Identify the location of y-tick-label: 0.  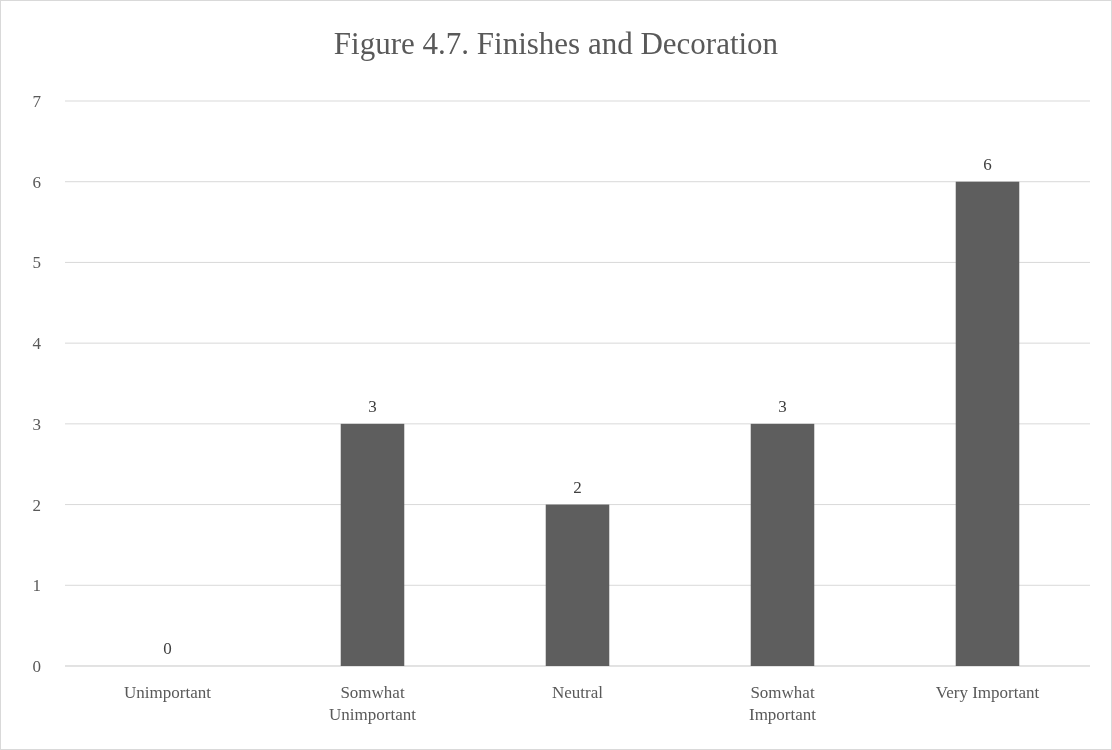
(36, 666).